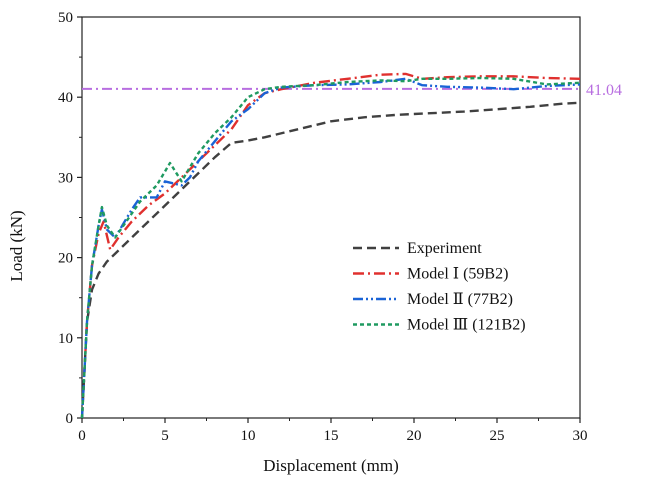 The width and height of the screenshot is (647, 481). What do you see at coordinates (460, 299) in the screenshot?
I see `legend-label-3: Model Ⅱ (77B2)` at bounding box center [460, 299].